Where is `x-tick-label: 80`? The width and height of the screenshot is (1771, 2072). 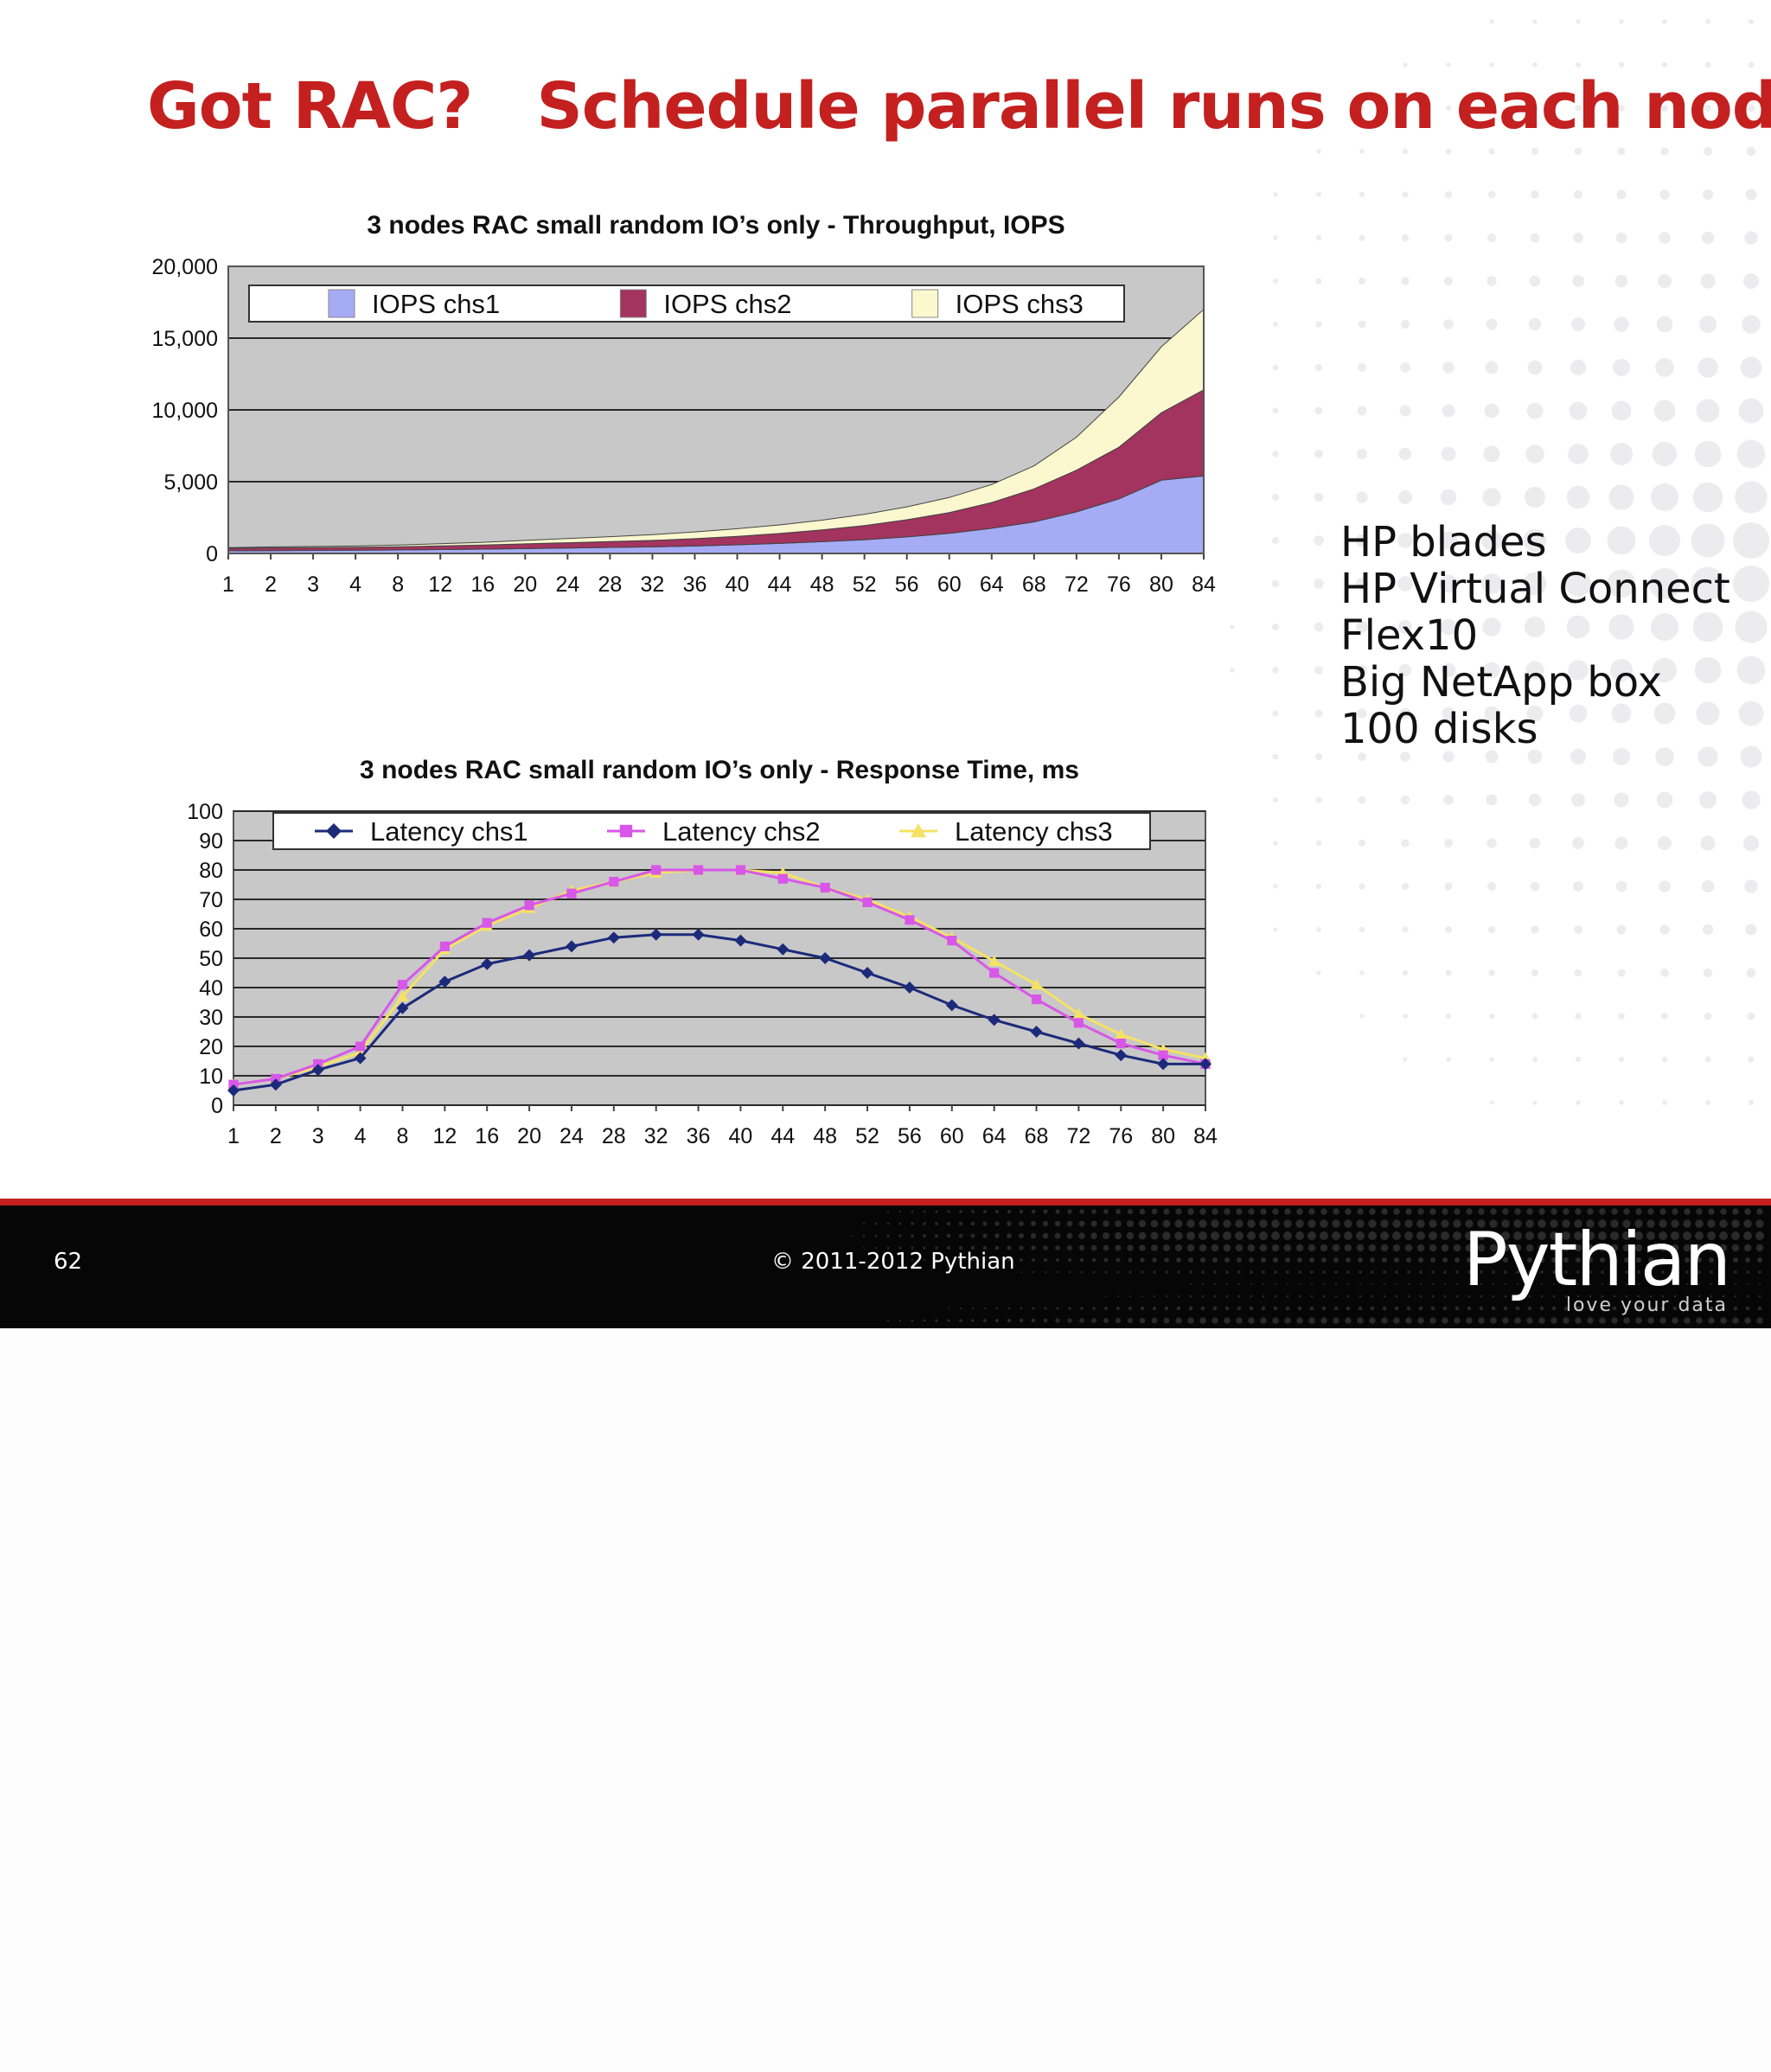
x-tick-label: 80 is located at coordinates (1161, 584).